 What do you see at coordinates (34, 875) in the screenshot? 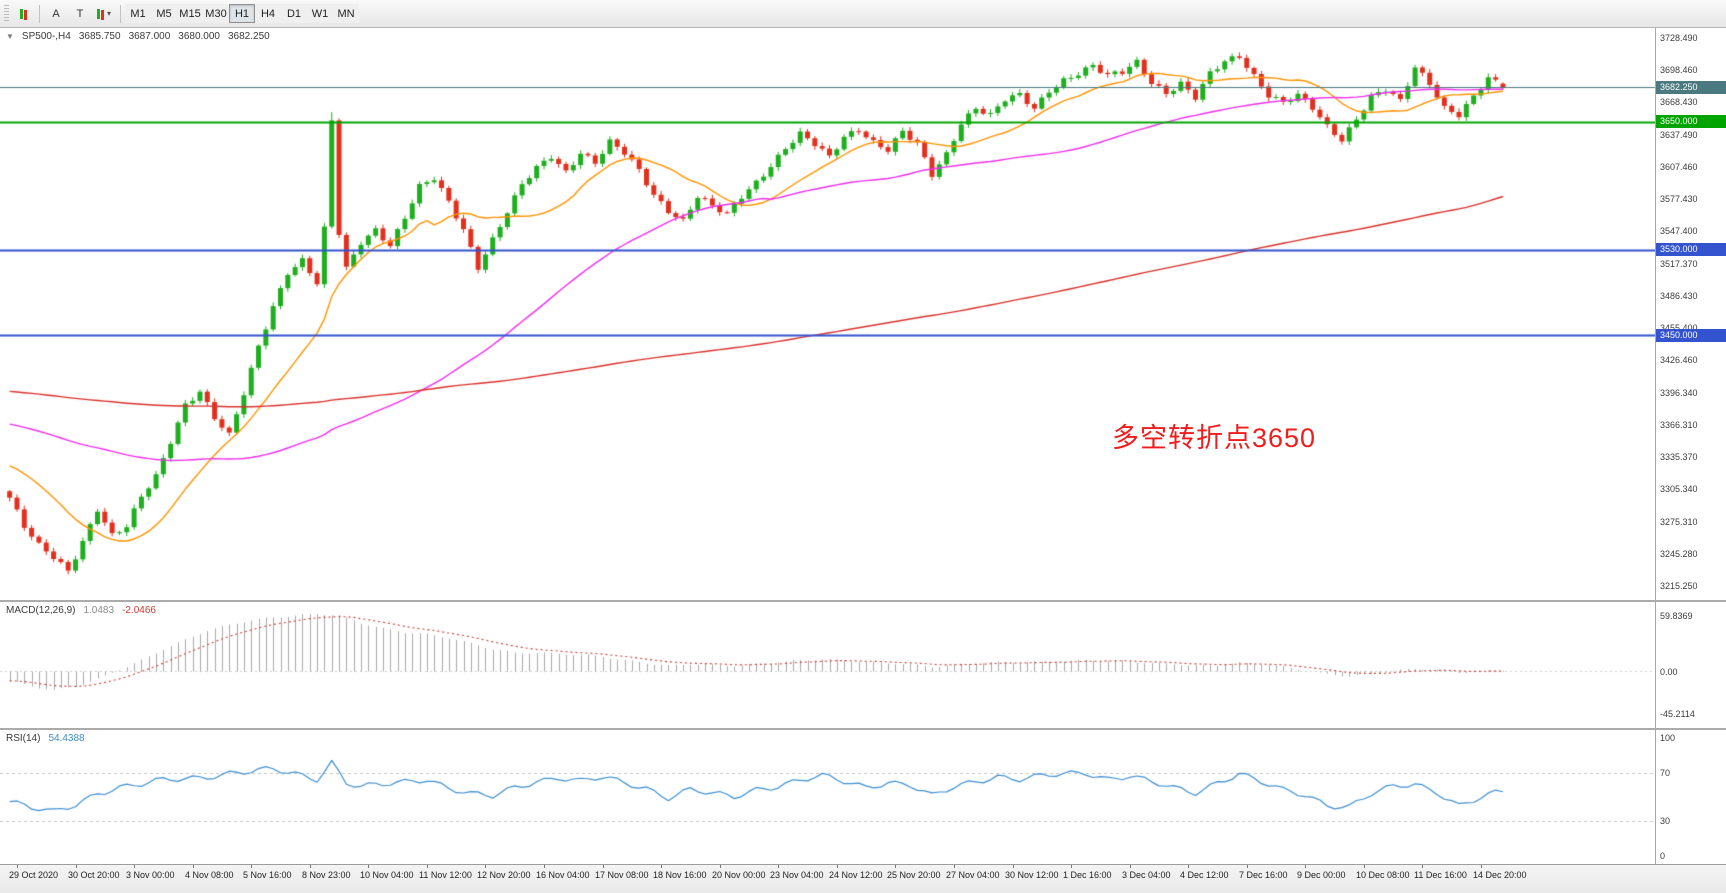
I see `time-axis-label: 29 Oct 2020` at bounding box center [34, 875].